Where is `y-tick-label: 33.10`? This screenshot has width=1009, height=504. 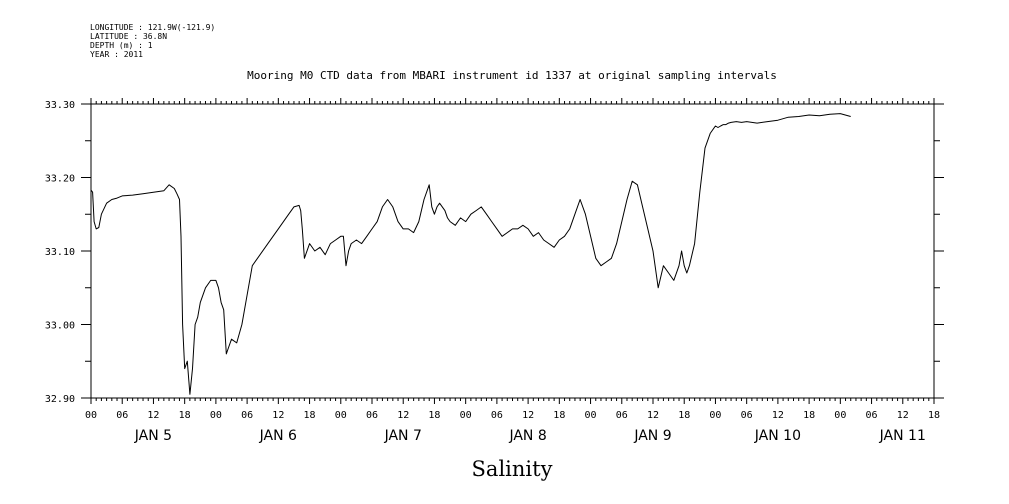
y-tick-label: 33.10 is located at coordinates (60, 252).